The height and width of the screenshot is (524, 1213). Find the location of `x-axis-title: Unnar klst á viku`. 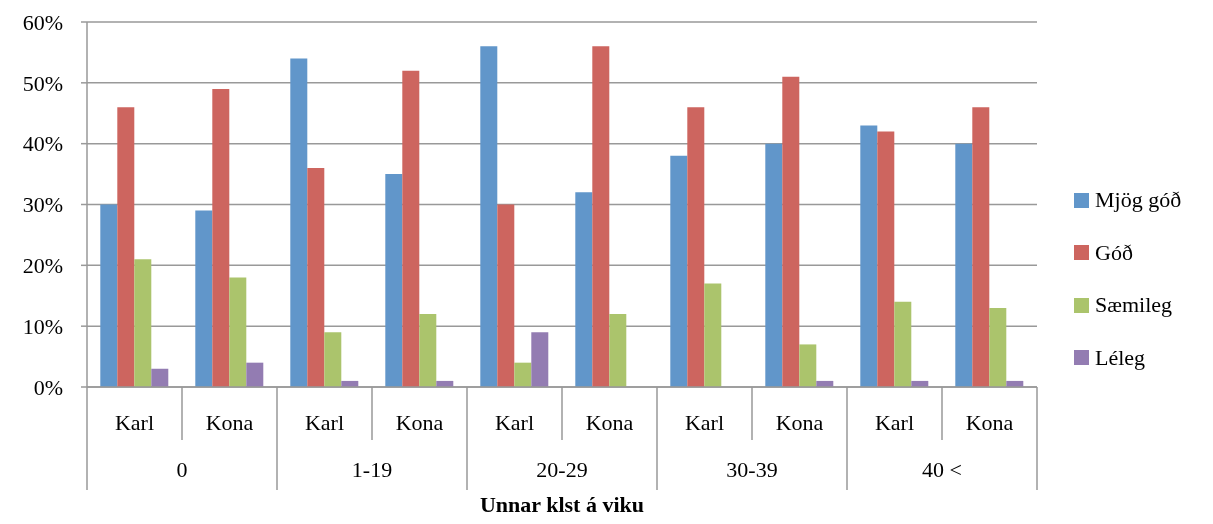

x-axis-title: Unnar klst á viku is located at coordinates (562, 504).